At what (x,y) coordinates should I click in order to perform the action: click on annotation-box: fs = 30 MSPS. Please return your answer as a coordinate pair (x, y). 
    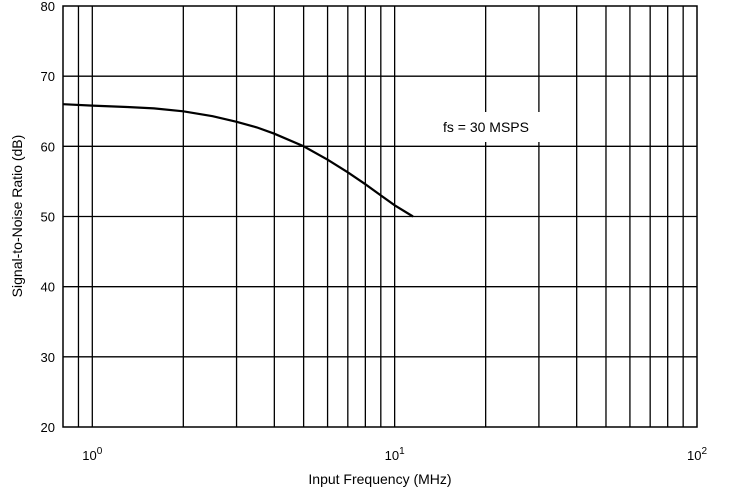
    Looking at the image, I should click on (504, 127).